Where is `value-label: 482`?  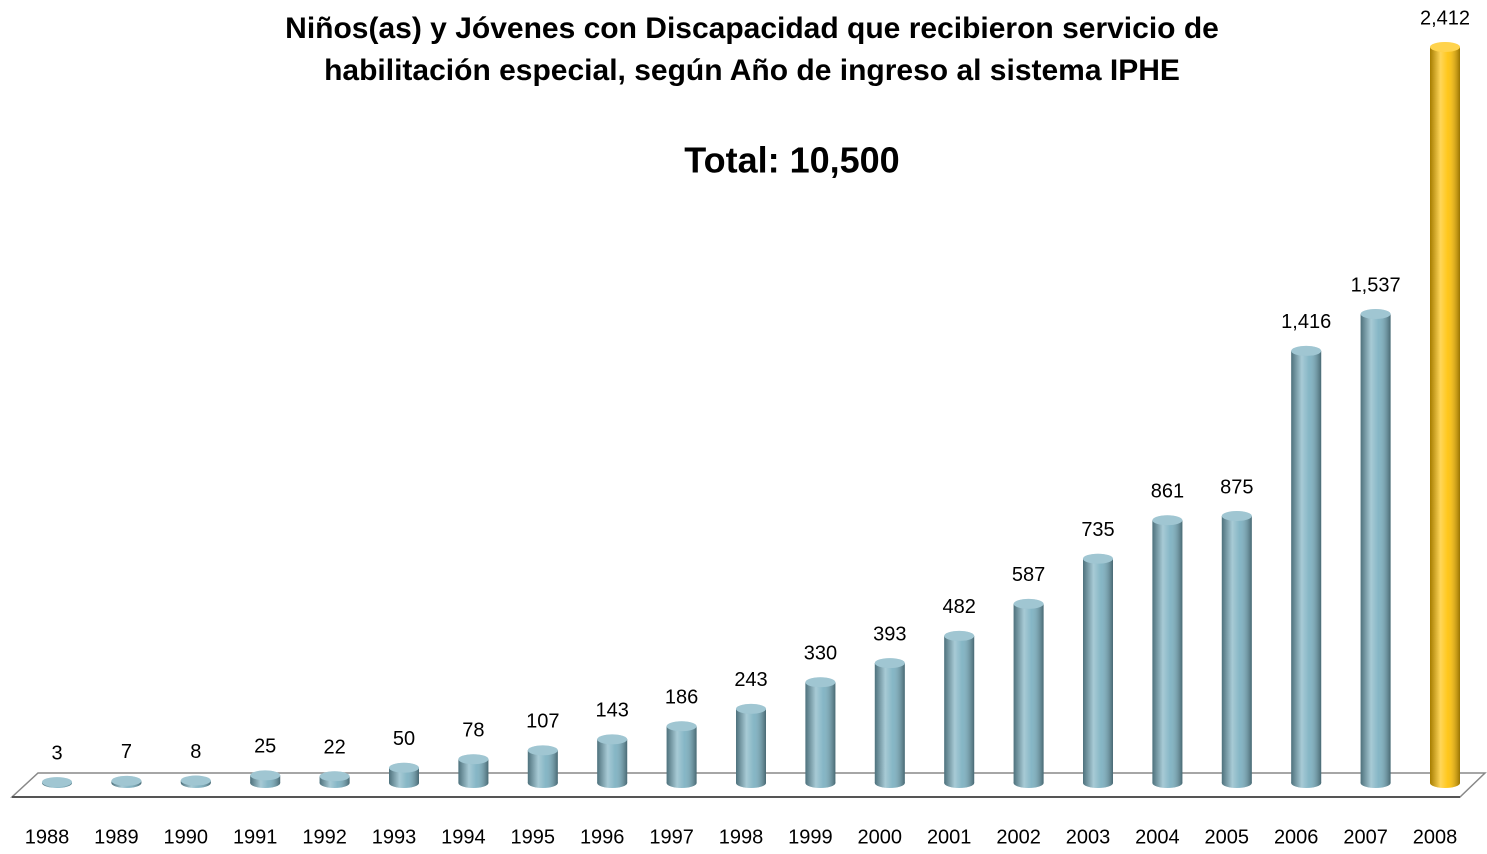 value-label: 482 is located at coordinates (959, 607).